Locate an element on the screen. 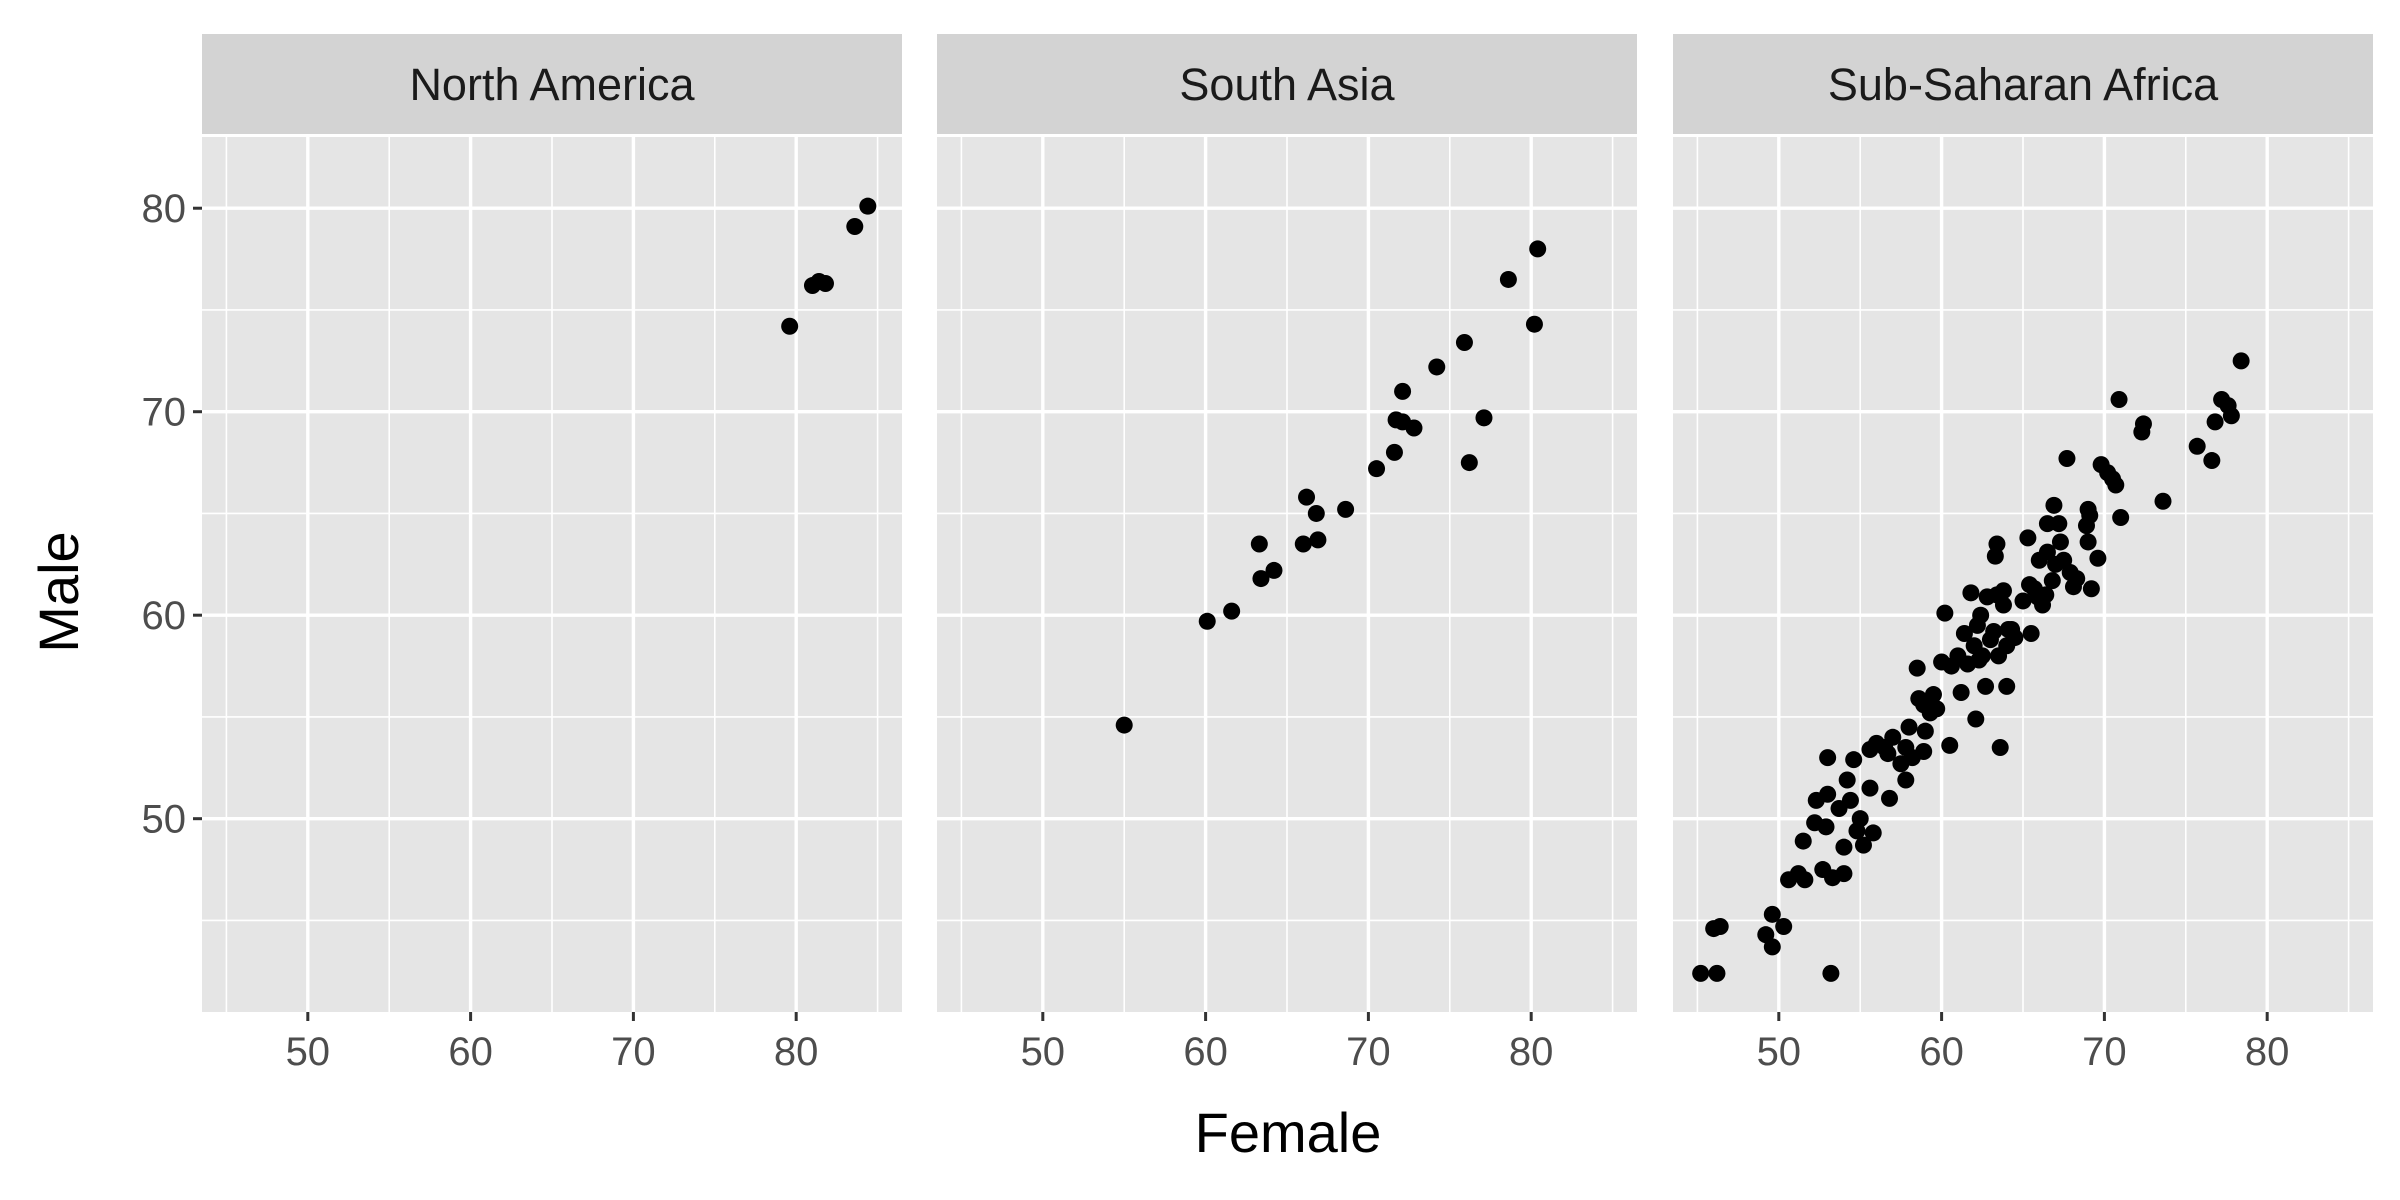 The width and height of the screenshot is (2400, 1200). y-axis: 50 60 70 80 is located at coordinates (172, 514).